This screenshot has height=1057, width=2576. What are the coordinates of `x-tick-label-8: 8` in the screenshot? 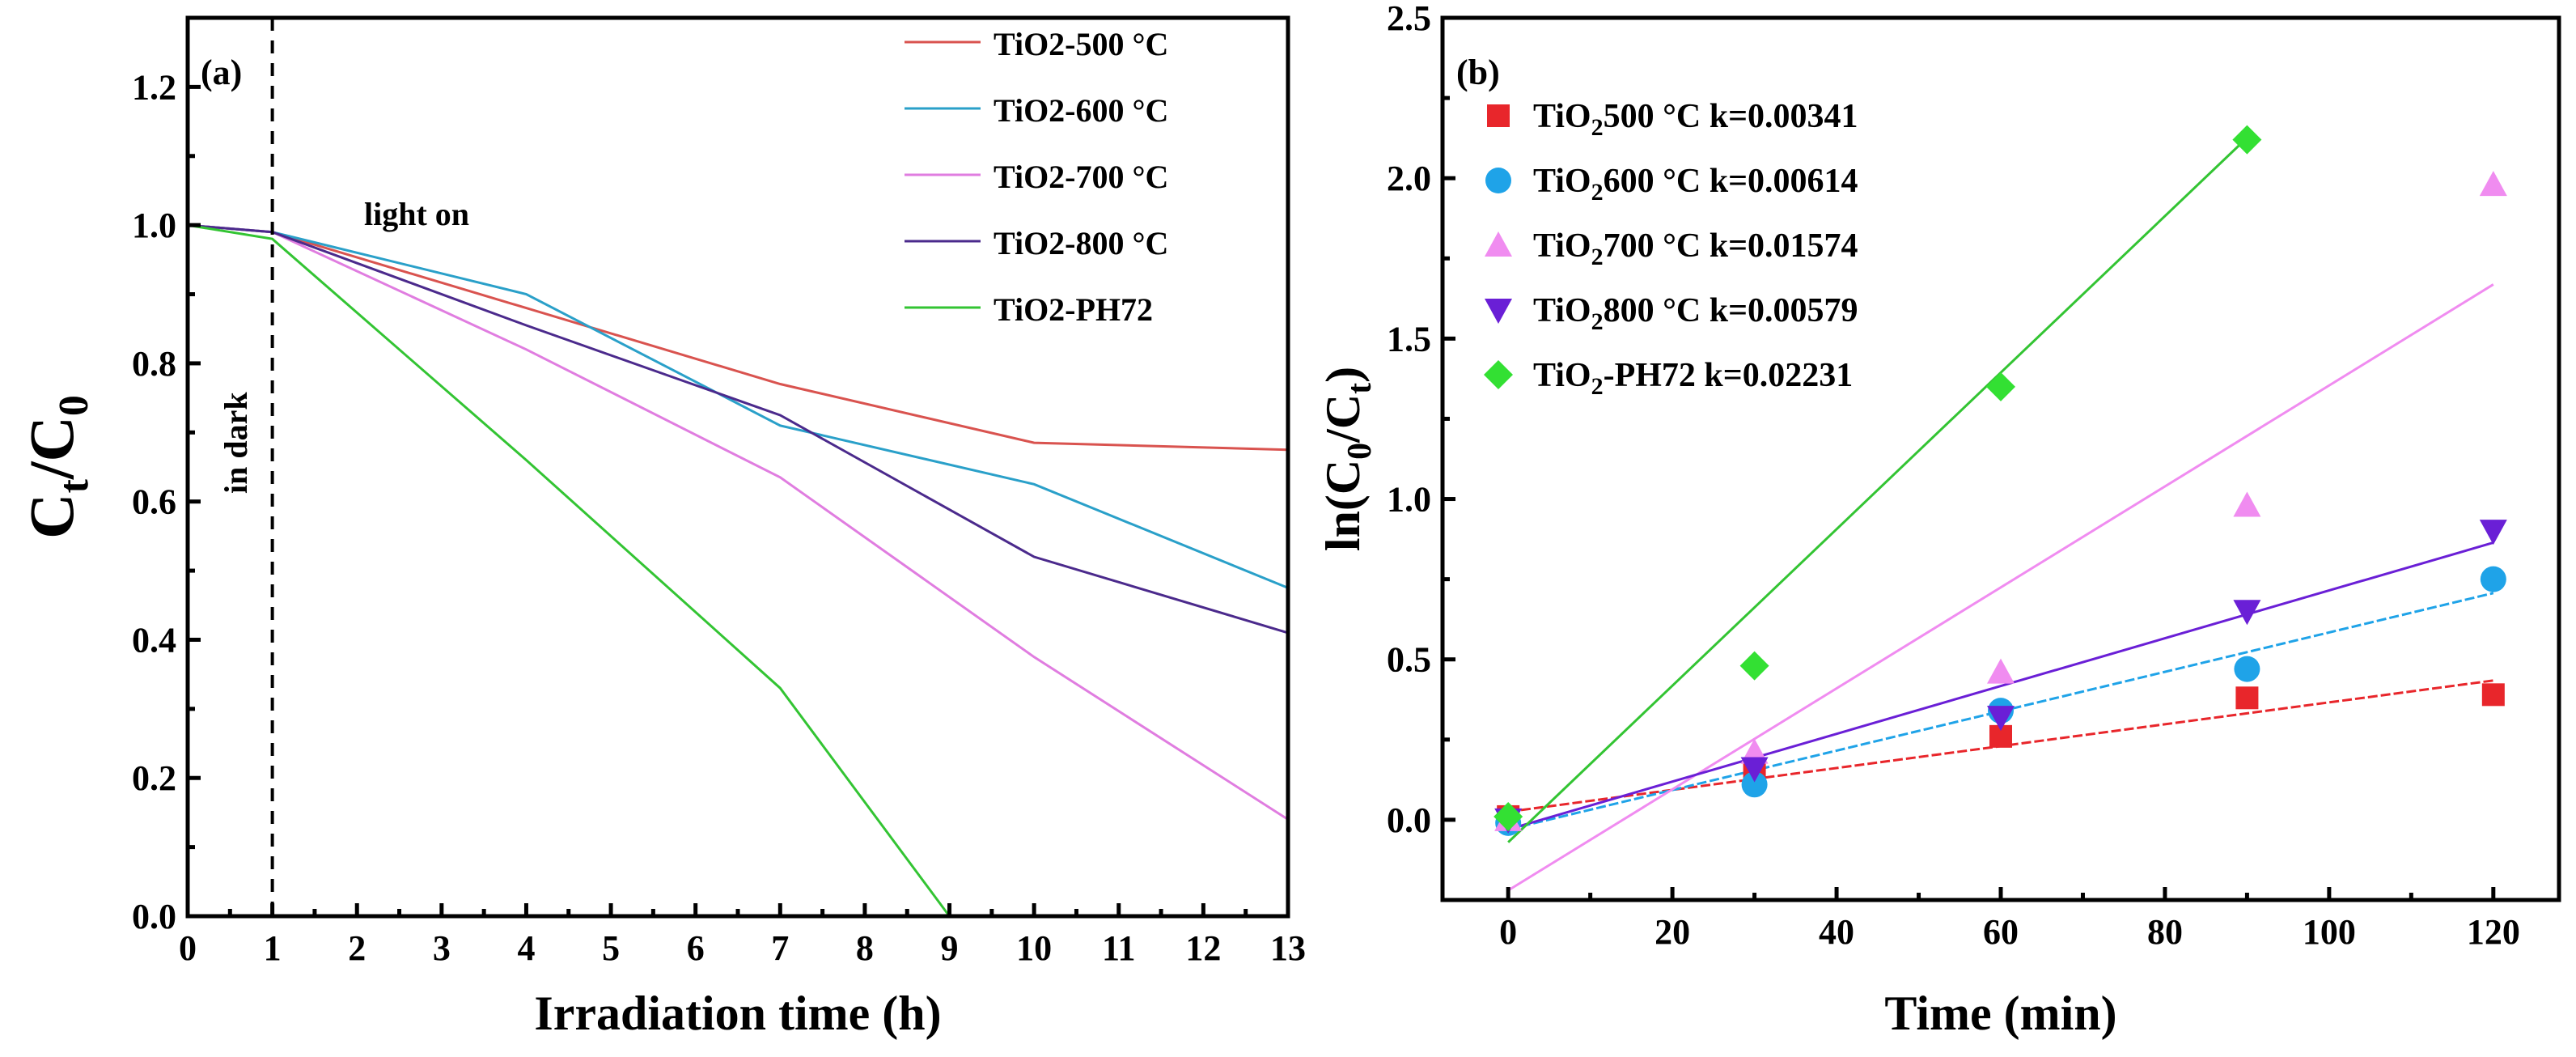 It's located at (865, 948).